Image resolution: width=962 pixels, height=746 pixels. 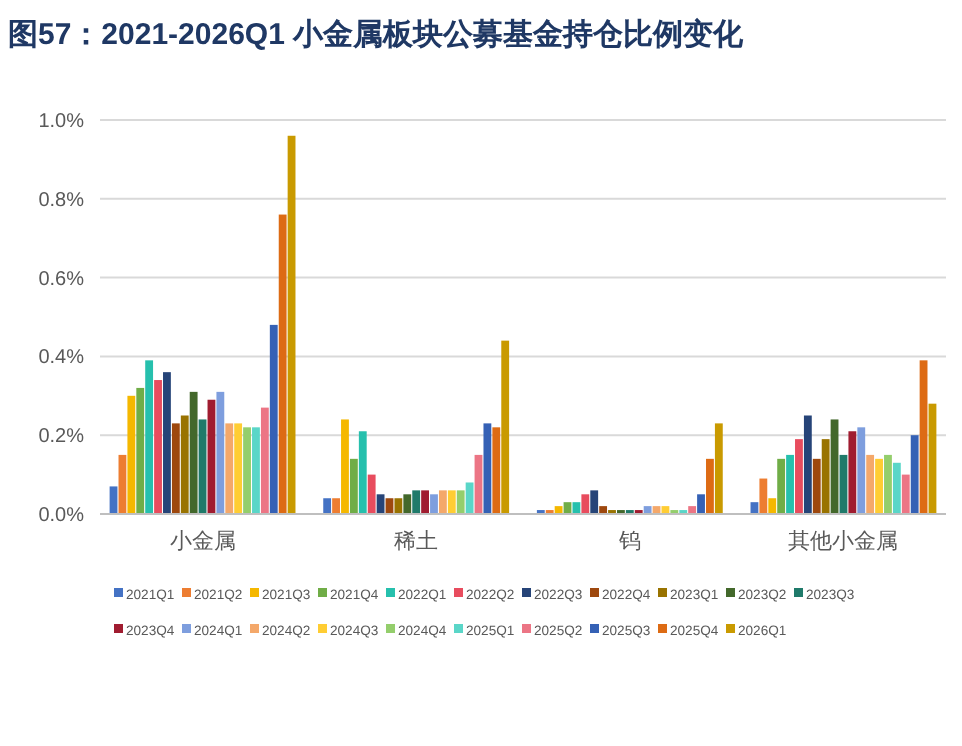 I want to click on chart-title: 图57：2021-2026Q1 小金属板块公募基金持仓比例变化, so click(x=377, y=34).